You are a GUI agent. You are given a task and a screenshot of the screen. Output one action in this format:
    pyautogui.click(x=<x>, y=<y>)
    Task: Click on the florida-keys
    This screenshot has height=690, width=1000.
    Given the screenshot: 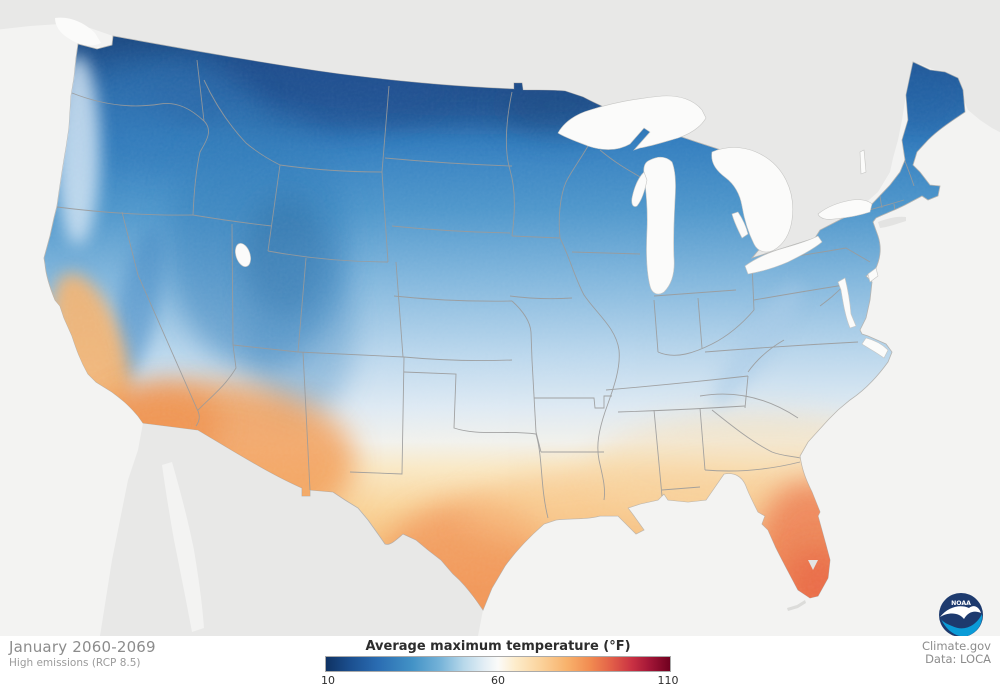 What is the action you would take?
    pyautogui.click(x=796, y=605)
    